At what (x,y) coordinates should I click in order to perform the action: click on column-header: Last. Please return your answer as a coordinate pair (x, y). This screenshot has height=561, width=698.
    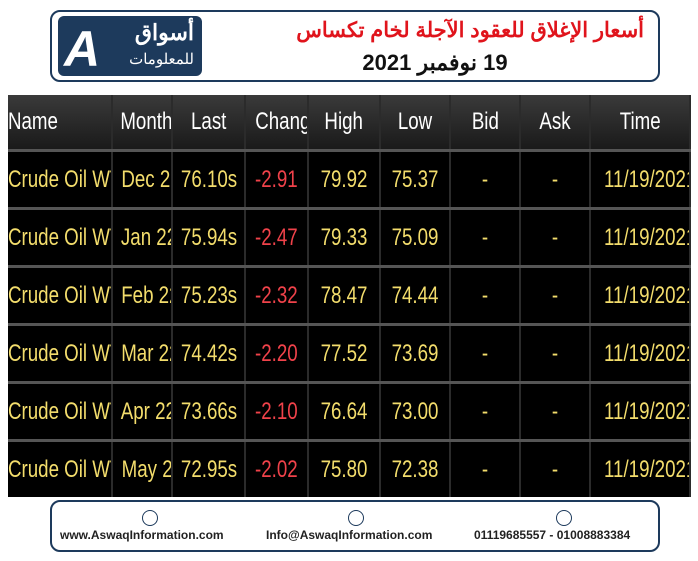
    Looking at the image, I should click on (209, 123).